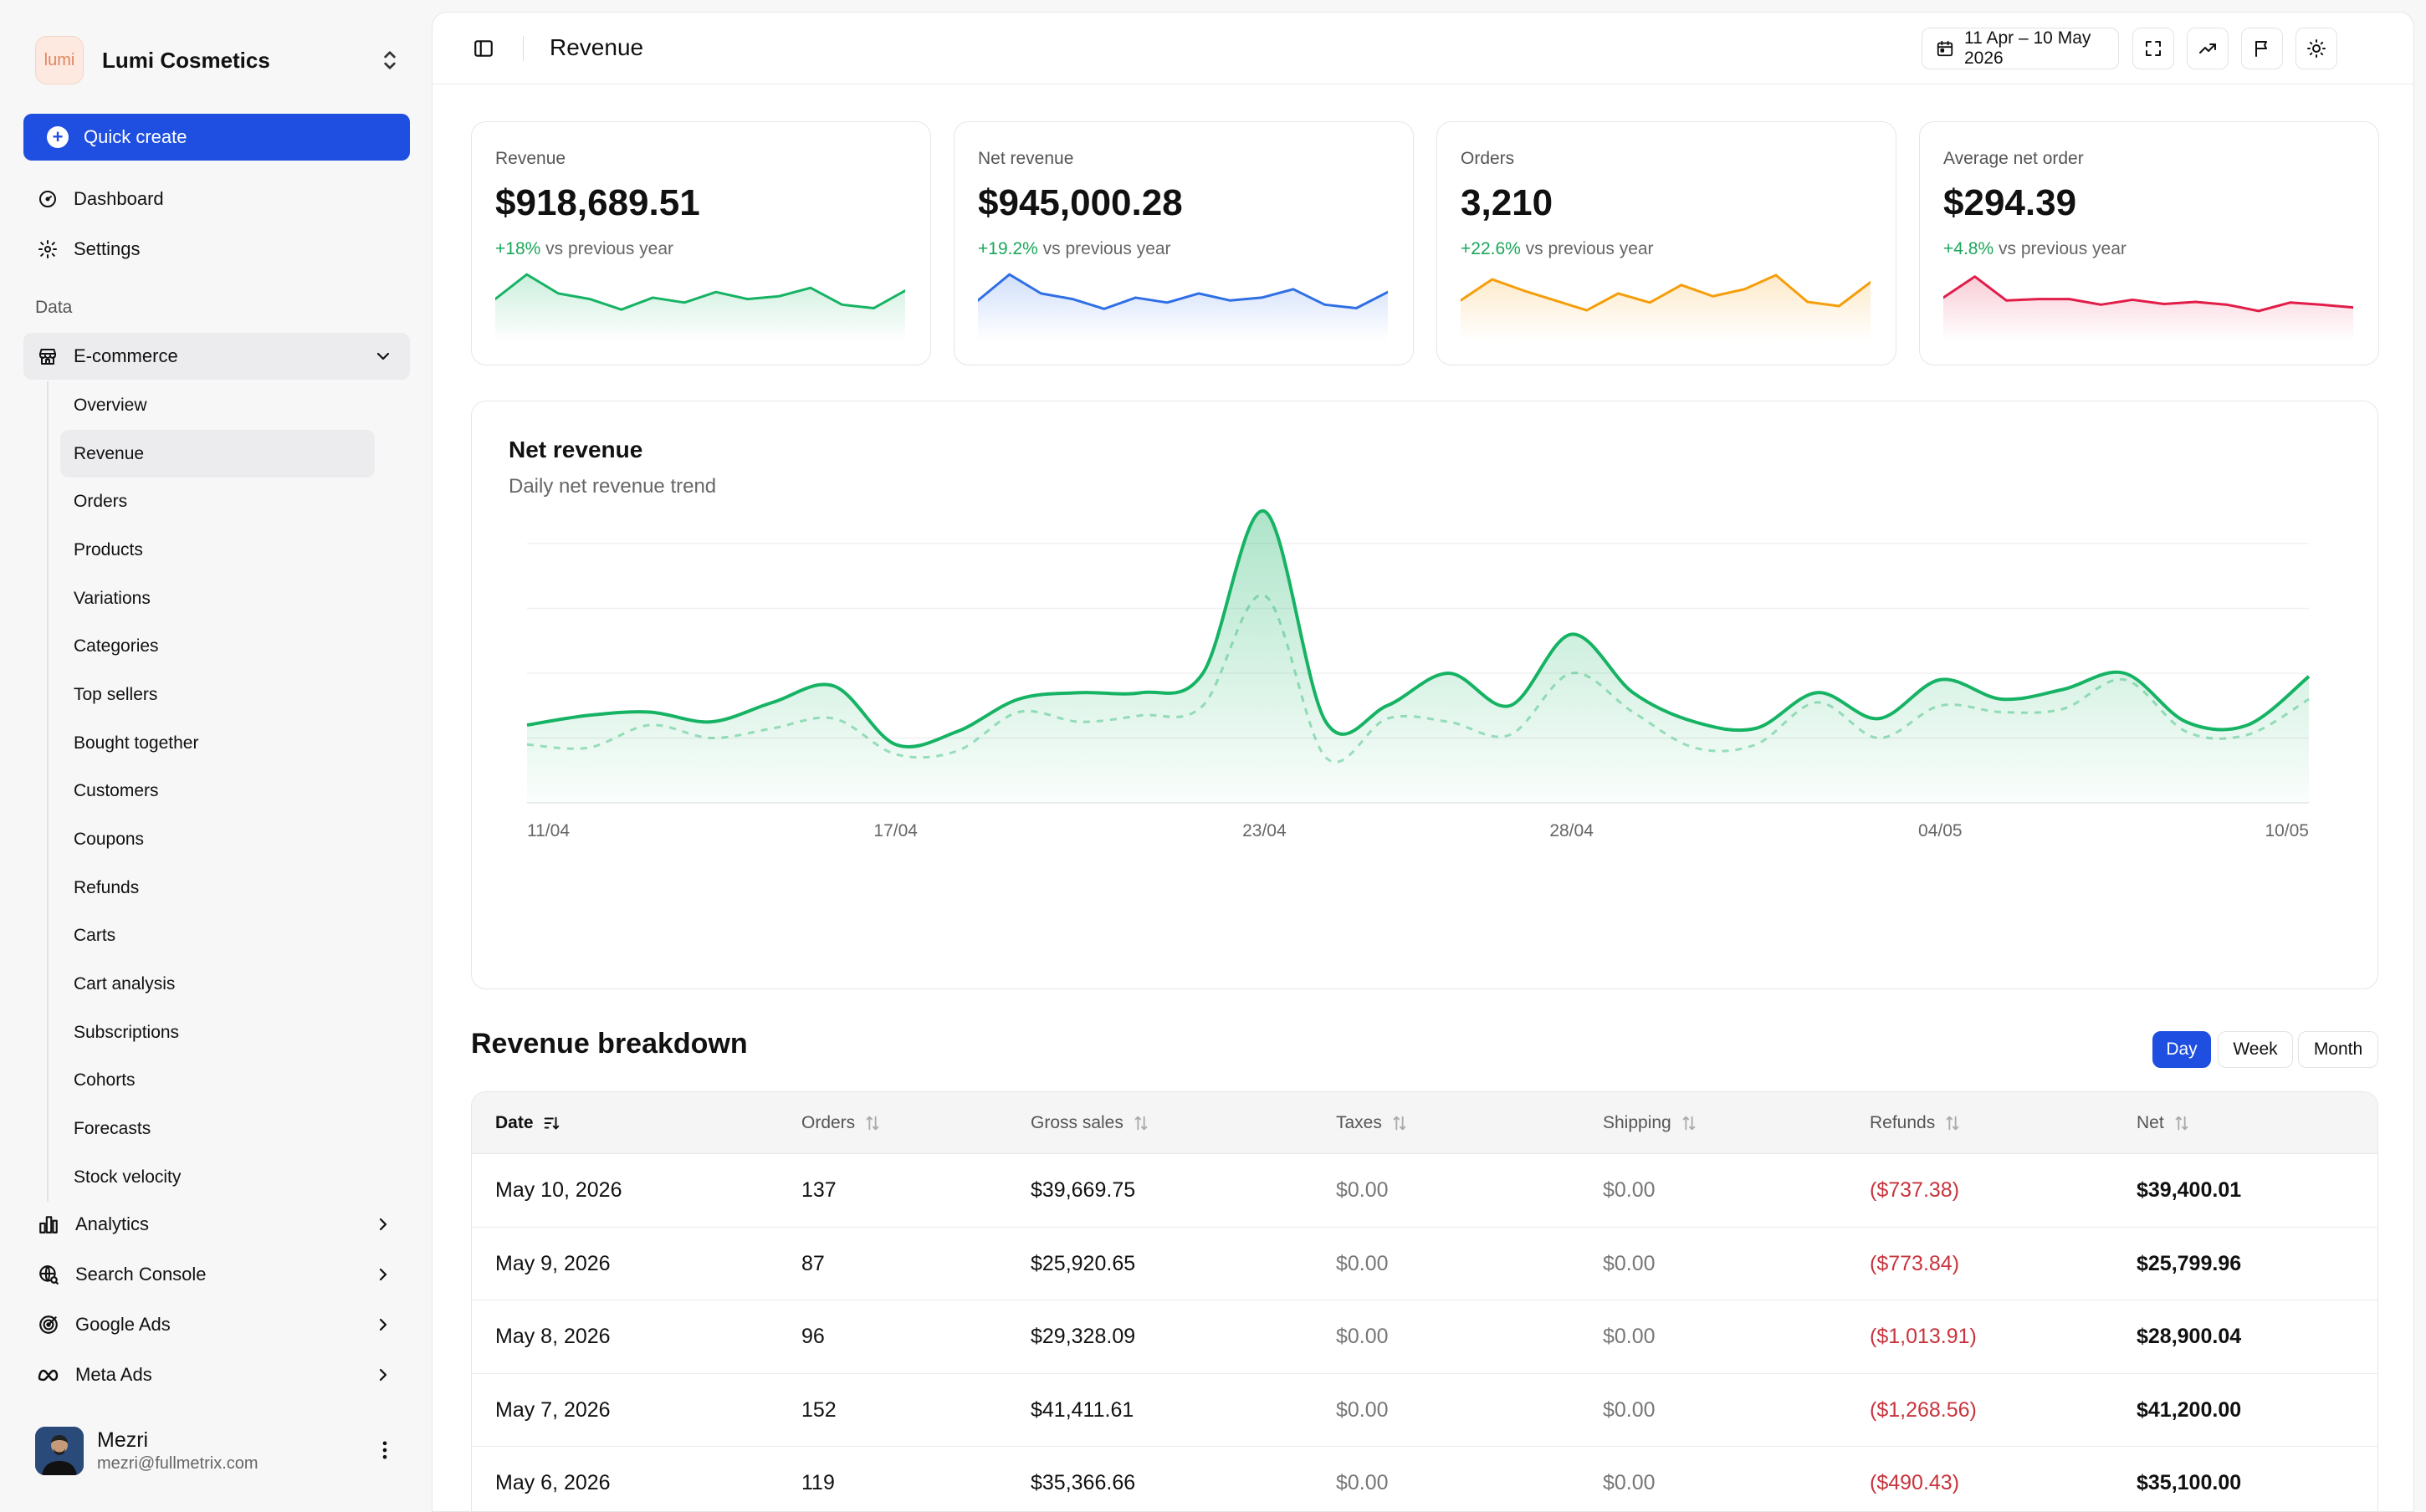  What do you see at coordinates (385, 1450) in the screenshot?
I see `more-vertical-icon` at bounding box center [385, 1450].